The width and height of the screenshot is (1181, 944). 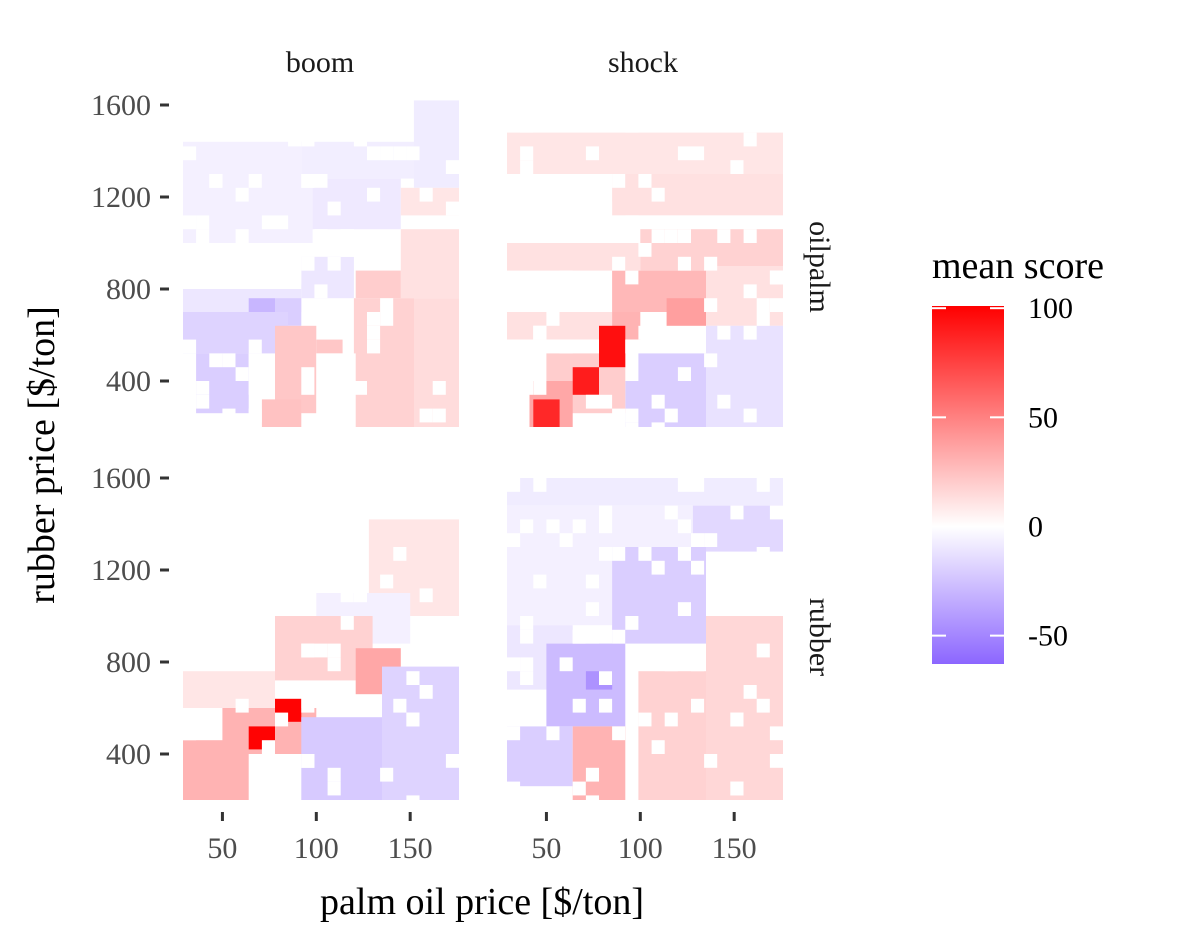 What do you see at coordinates (643, 62) in the screenshot?
I see `facet-label-shock: shock` at bounding box center [643, 62].